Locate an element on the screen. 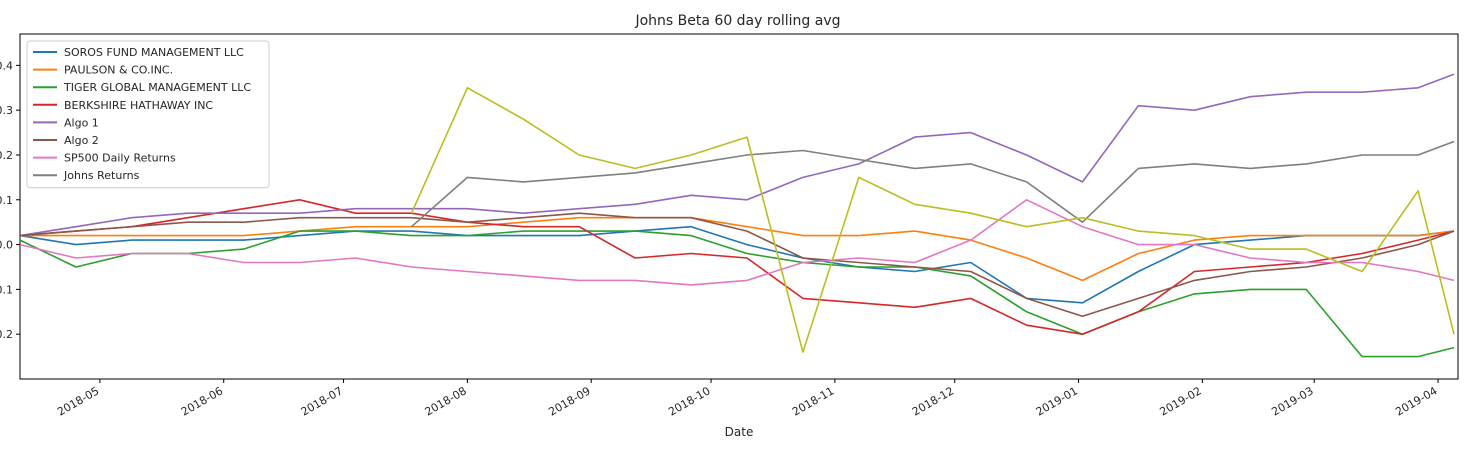  x-tick-label-0: 2018-05 is located at coordinates (78, 401).